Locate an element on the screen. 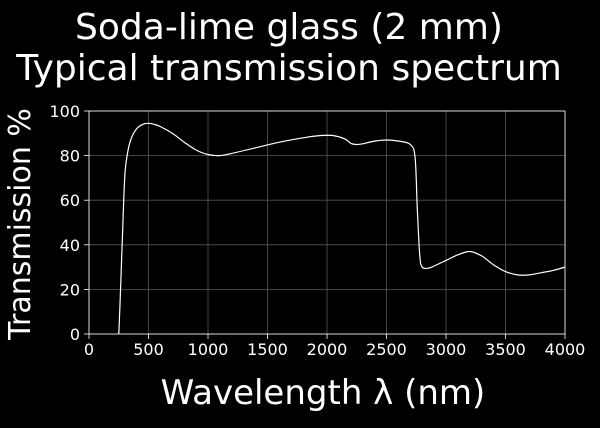 This screenshot has height=428, width=600. x-tick-label: 0 is located at coordinates (89, 349).